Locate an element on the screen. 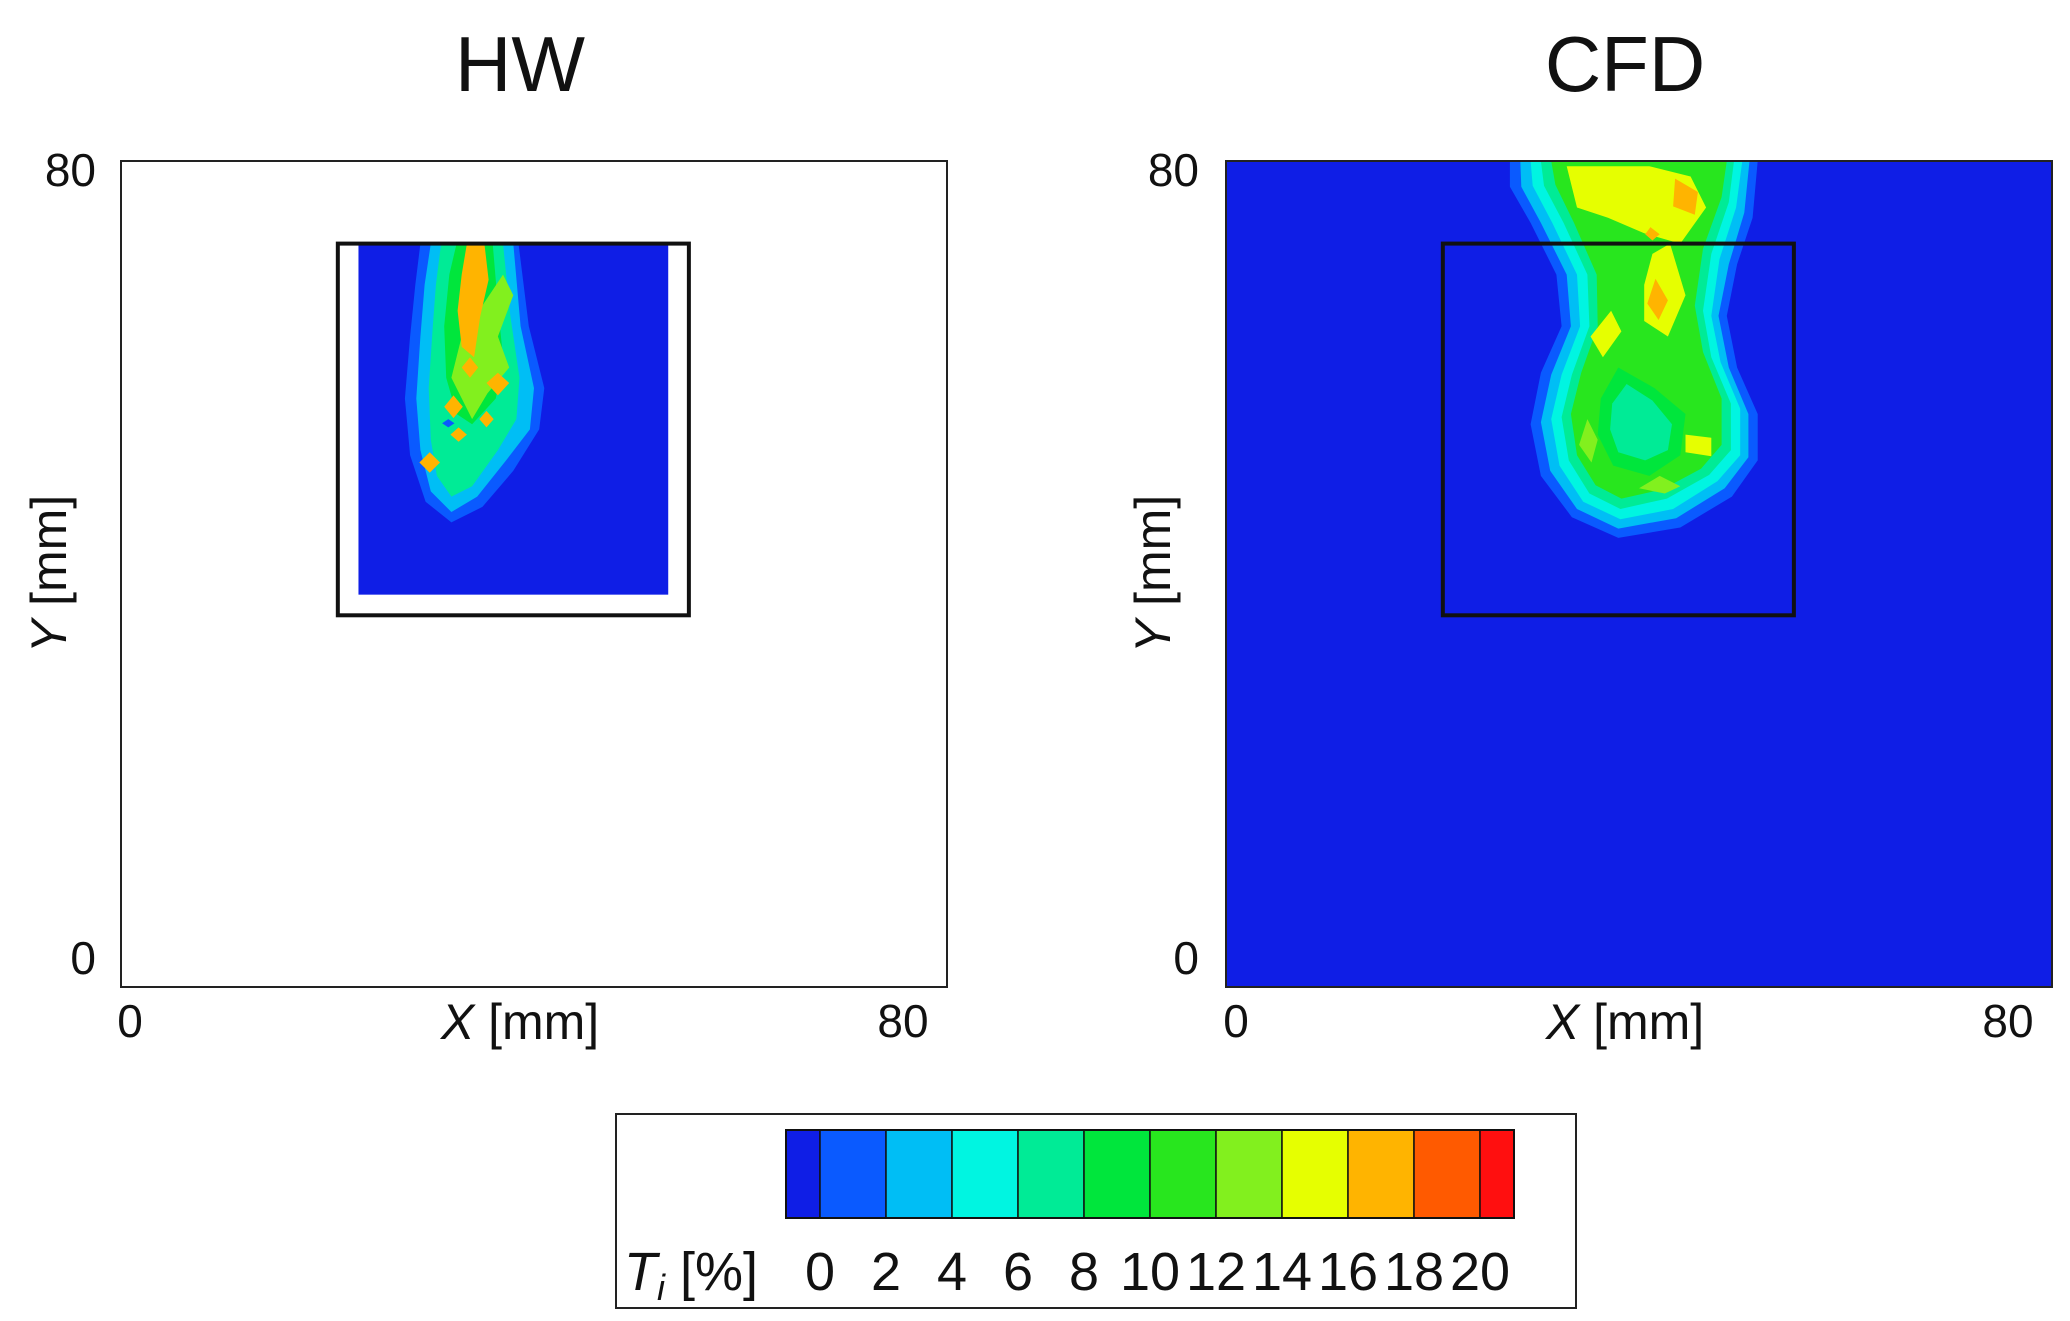 This screenshot has width=2070, height=1321. x-axis-unit-hw: [mm] is located at coordinates (543, 1022).